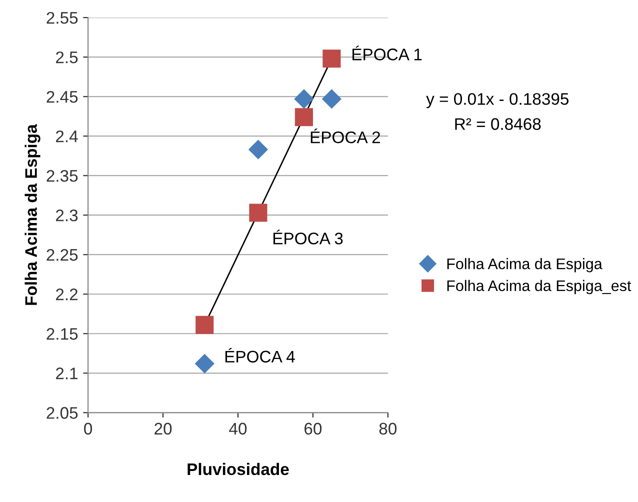  What do you see at coordinates (238, 428) in the screenshot?
I see `x-tick-label: 40` at bounding box center [238, 428].